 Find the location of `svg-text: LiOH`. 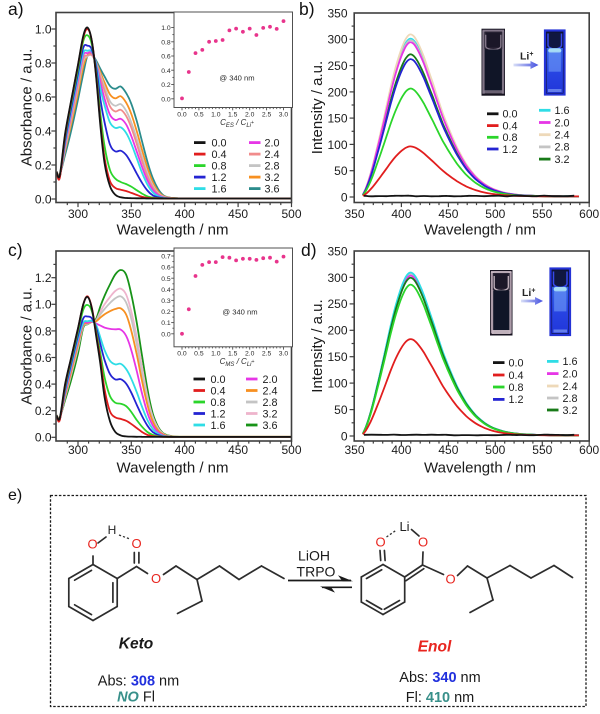

svg-text: LiOH is located at coordinates (314, 556).